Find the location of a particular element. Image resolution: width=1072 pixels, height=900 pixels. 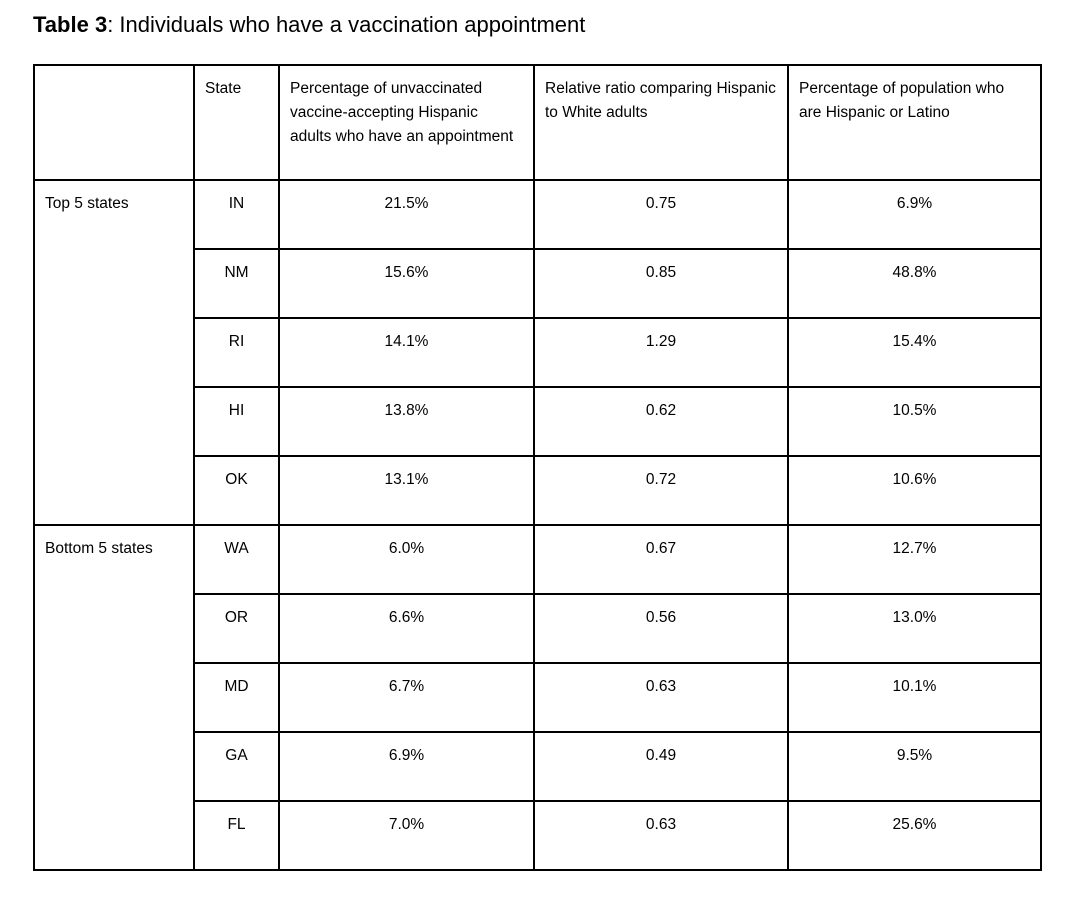

table-row-fl: FL 7.0% 0.63 25.6% is located at coordinates (538, 835).